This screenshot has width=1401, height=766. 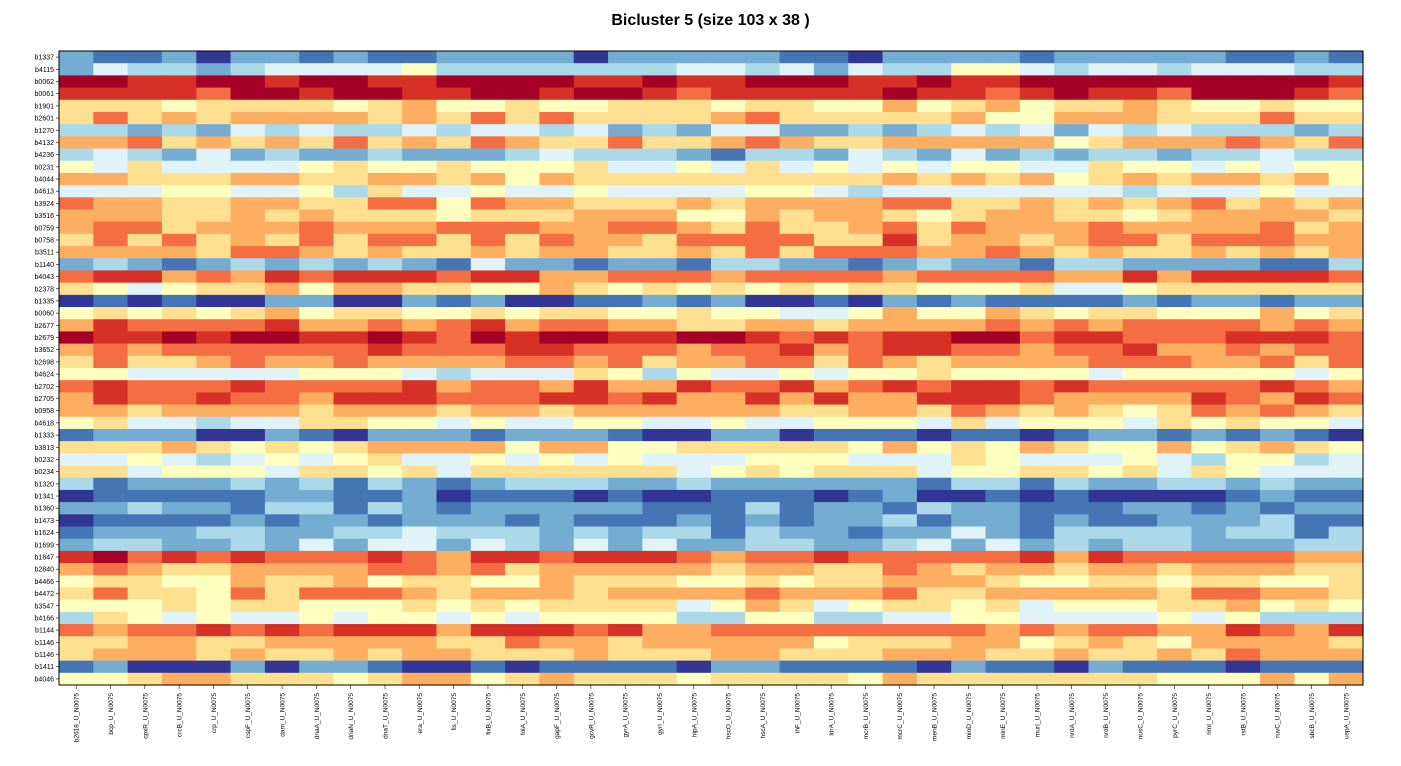 What do you see at coordinates (44, 265) in the screenshot?
I see `row-label: b1140` at bounding box center [44, 265].